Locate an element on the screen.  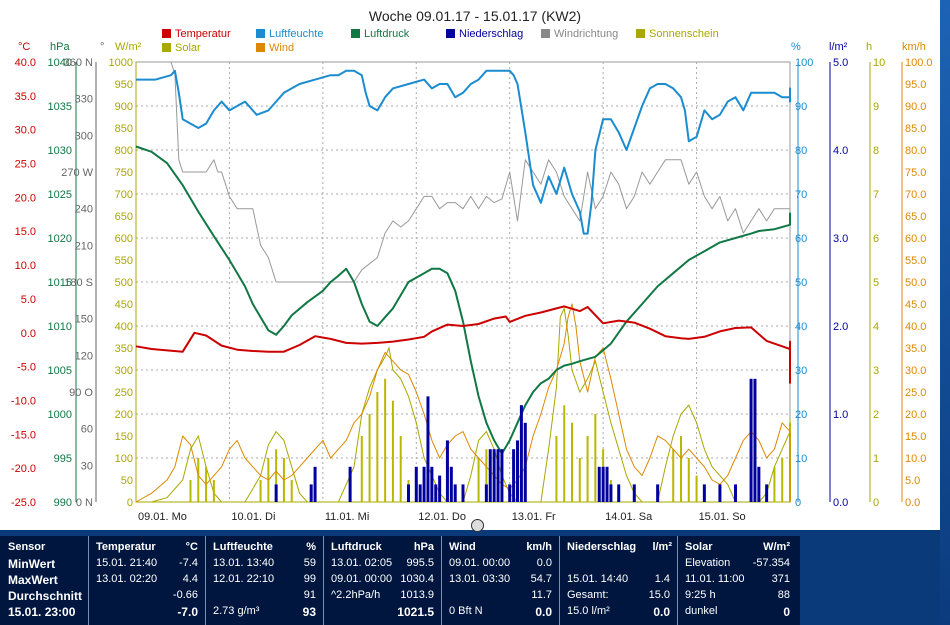
axis-tick-label: 250 is located at coordinates (124, 393).